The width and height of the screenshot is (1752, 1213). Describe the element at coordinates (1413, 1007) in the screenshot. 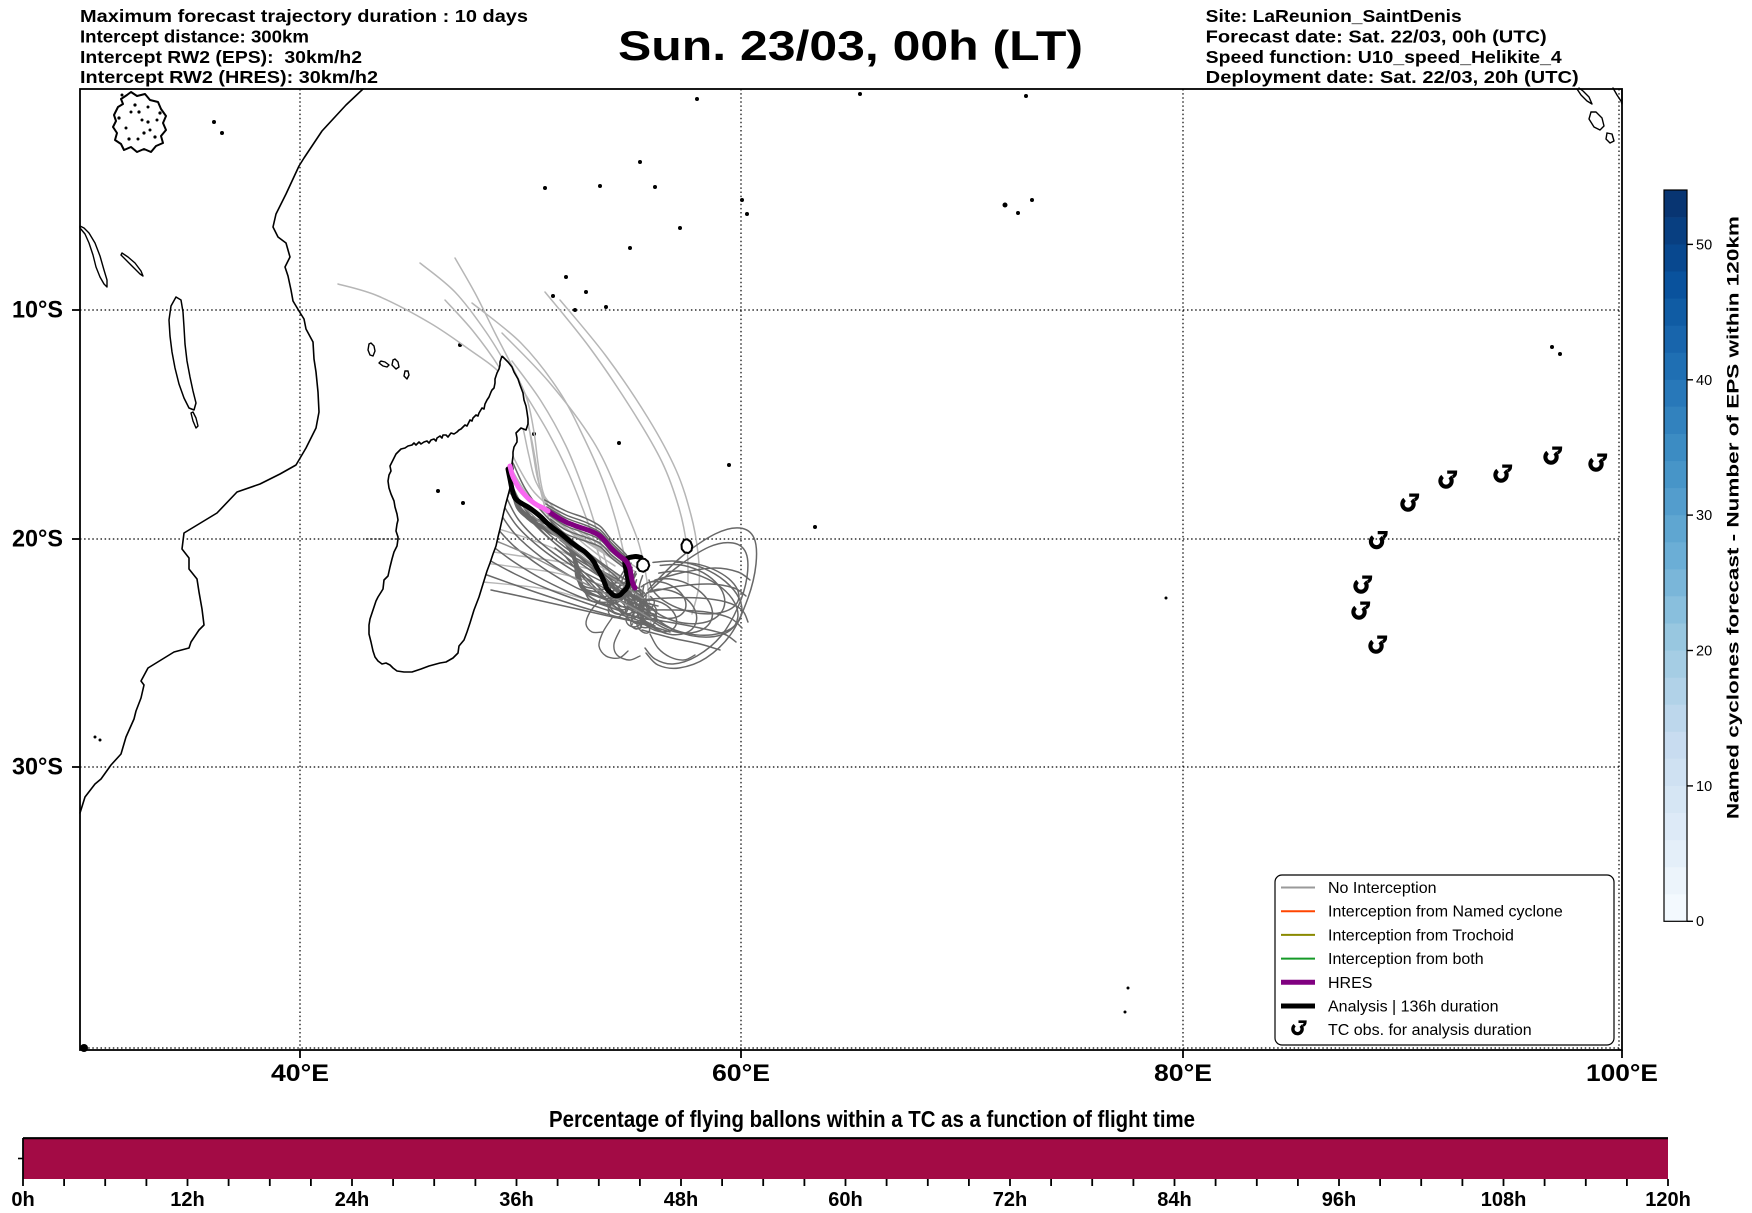

I see `svg-text: Analysis | 136h duration` at that location.